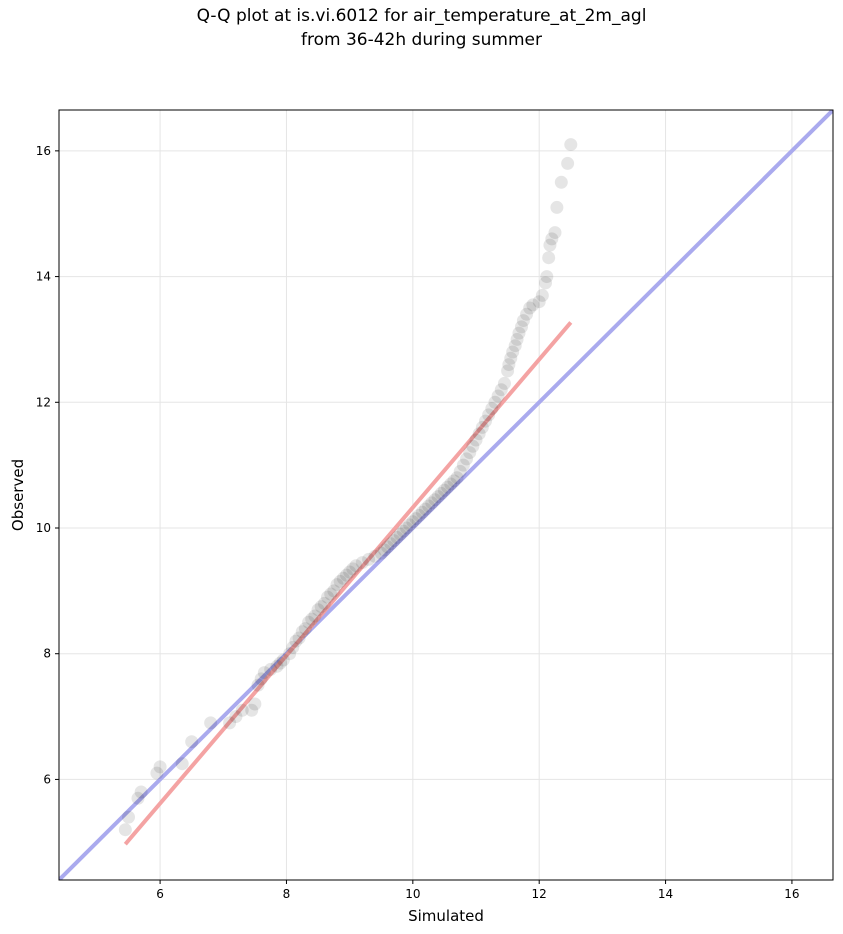 This screenshot has width=843, height=934. Describe the element at coordinates (43, 151) in the screenshot. I see `y-tick-label: 16` at that location.